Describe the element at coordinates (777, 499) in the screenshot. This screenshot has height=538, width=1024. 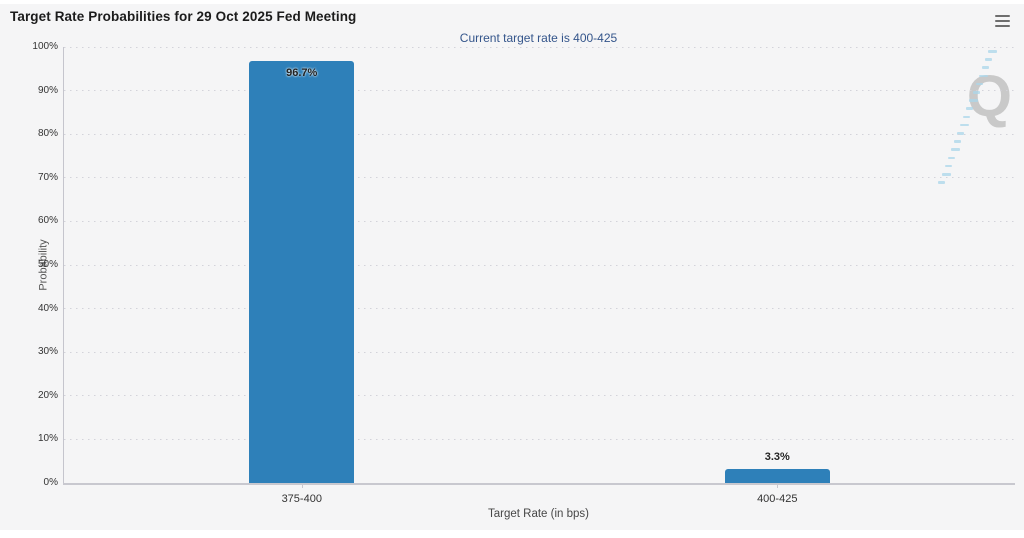
I see `x-category-label: 400-425` at that location.